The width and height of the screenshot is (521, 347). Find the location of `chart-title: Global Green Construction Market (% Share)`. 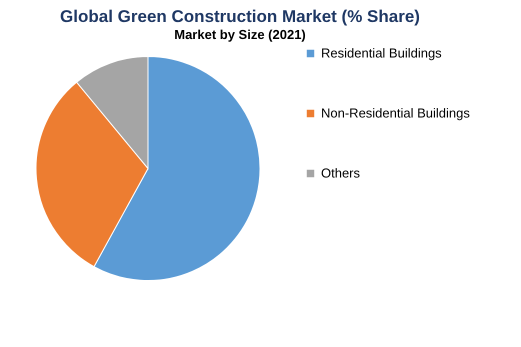

chart-title: Global Green Construction Market (% Share) is located at coordinates (240, 16).